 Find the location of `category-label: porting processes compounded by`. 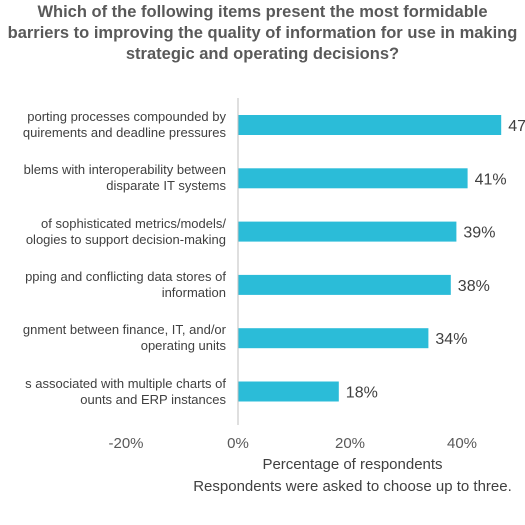

category-label: porting processes compounded by is located at coordinates (126, 116).